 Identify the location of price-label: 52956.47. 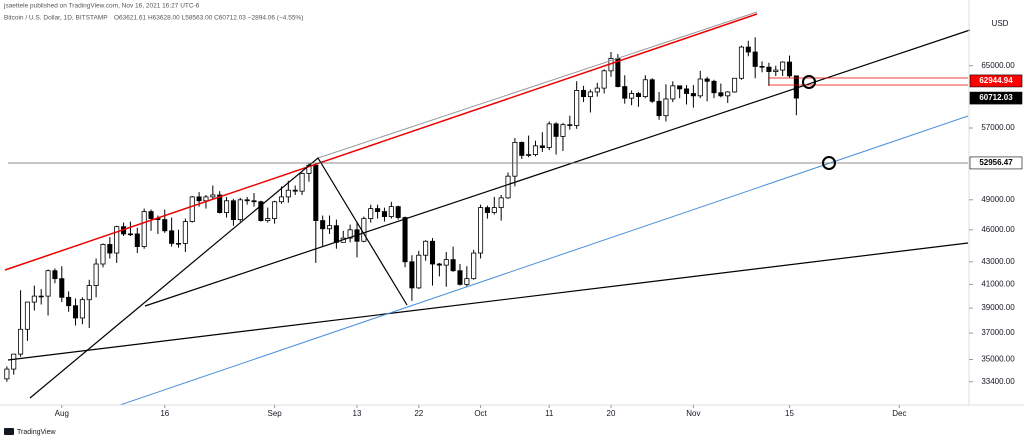
(996, 162).